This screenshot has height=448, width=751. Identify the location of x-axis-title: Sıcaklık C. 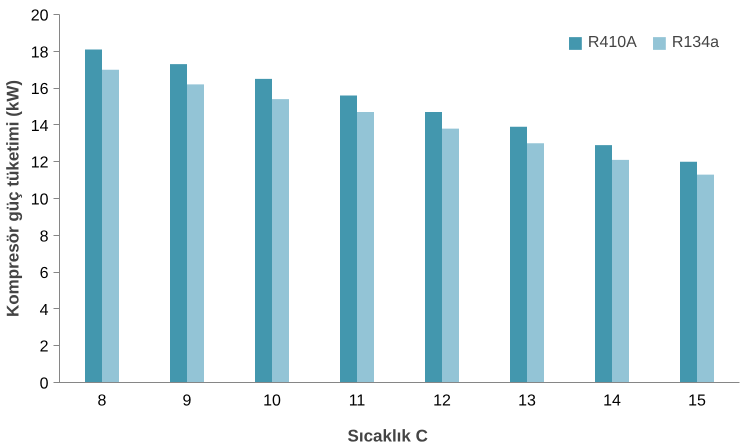
(388, 436).